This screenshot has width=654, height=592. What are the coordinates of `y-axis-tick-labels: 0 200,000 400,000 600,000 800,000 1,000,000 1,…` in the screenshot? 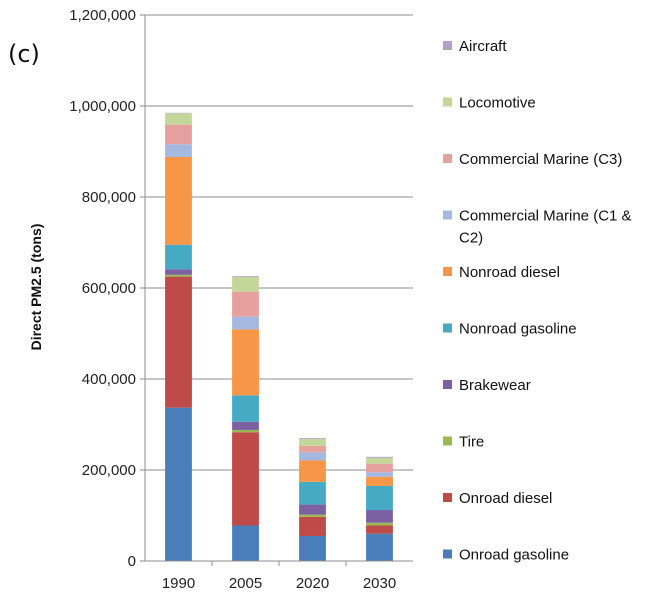 It's located at (102, 288).